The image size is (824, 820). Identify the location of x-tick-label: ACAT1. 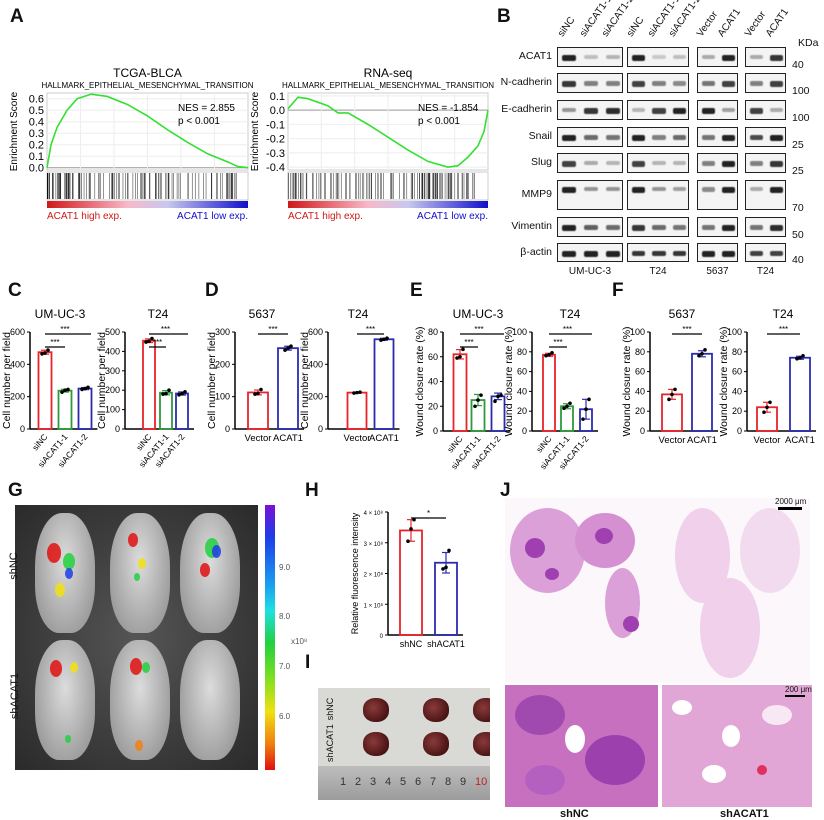
(702, 440).